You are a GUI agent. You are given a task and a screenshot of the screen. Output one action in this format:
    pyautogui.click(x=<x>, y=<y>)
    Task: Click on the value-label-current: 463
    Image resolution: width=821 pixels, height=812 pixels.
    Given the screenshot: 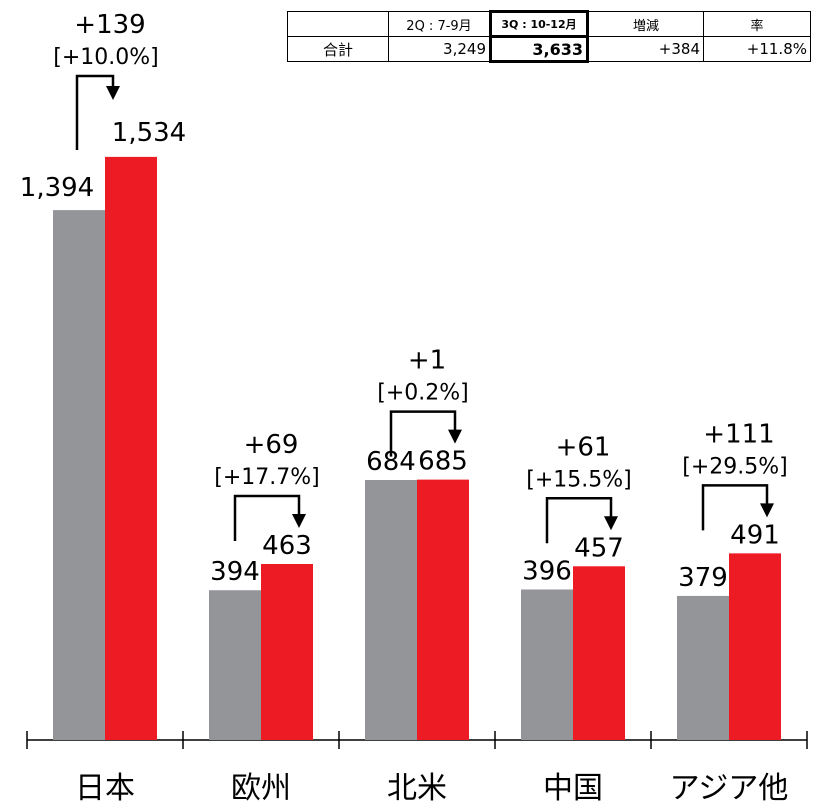 What is the action you would take?
    pyautogui.click(x=287, y=546)
    